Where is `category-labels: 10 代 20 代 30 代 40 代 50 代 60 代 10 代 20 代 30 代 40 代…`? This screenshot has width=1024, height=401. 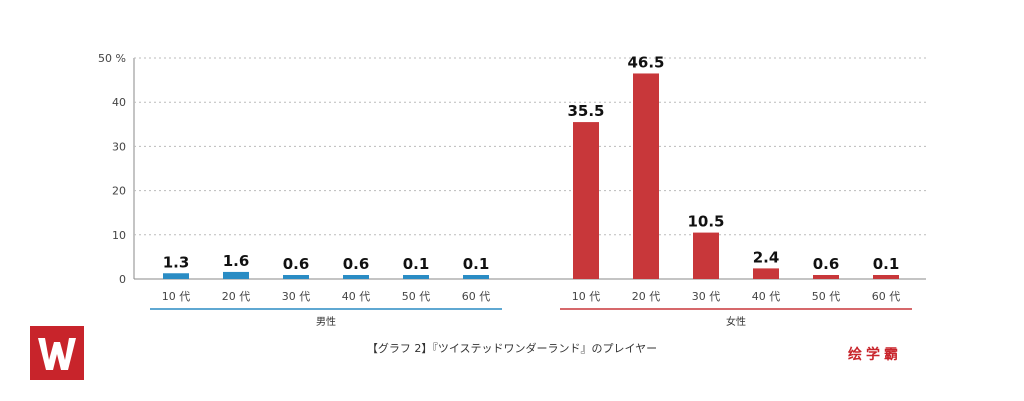 category-labels: 10 代 20 代 30 代 40 代 50 代 60 代 10 代 20 代 30 代 40 代… is located at coordinates (531, 296).